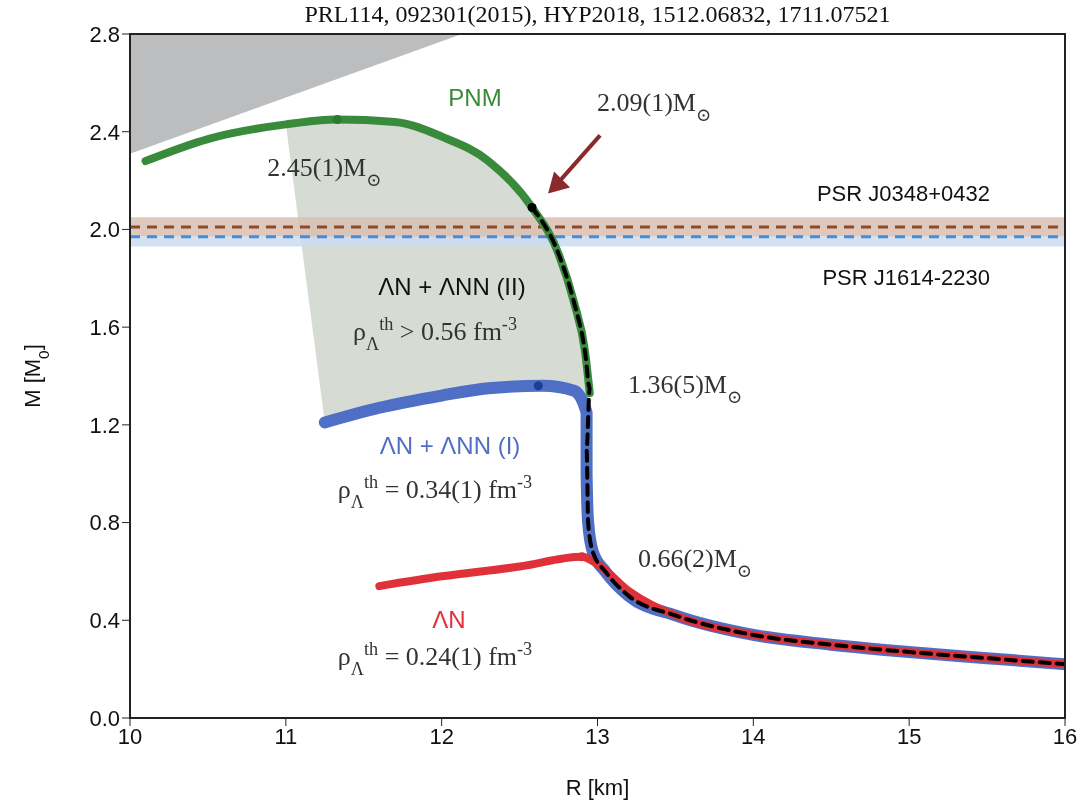 This screenshot has width=1085, height=803. I want to click on x-tick-label: 16, so click(1065, 736).